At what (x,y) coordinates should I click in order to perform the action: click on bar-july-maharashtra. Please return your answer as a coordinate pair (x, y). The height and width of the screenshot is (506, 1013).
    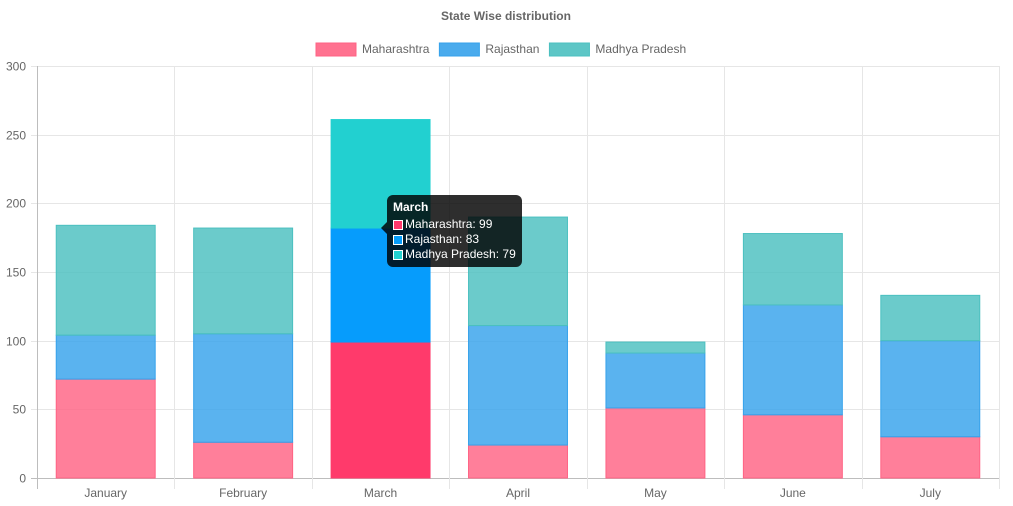
    Looking at the image, I should click on (930, 457).